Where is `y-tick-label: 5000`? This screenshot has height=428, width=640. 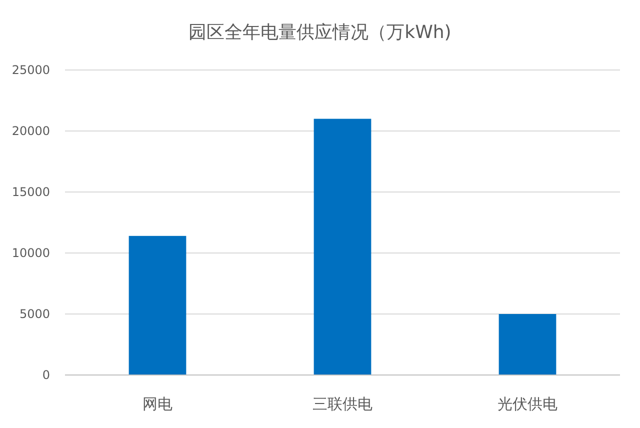 y-tick-label: 5000 is located at coordinates (34, 314).